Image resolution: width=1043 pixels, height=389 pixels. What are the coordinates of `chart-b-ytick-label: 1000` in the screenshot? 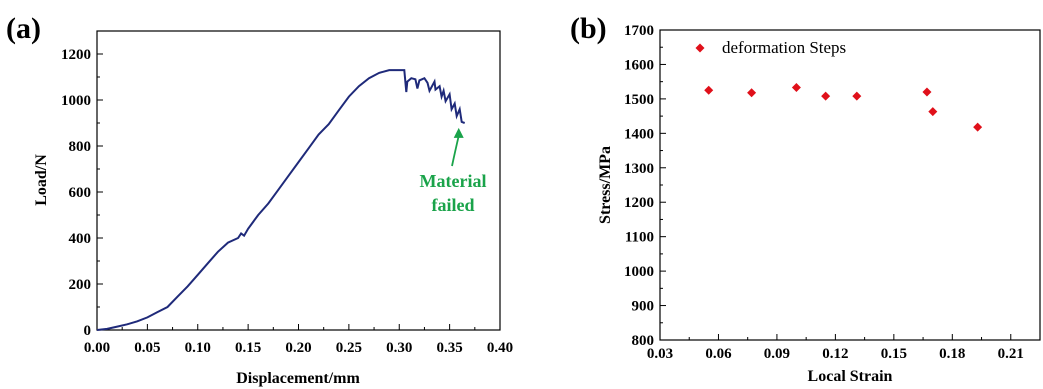 It's located at (639, 272).